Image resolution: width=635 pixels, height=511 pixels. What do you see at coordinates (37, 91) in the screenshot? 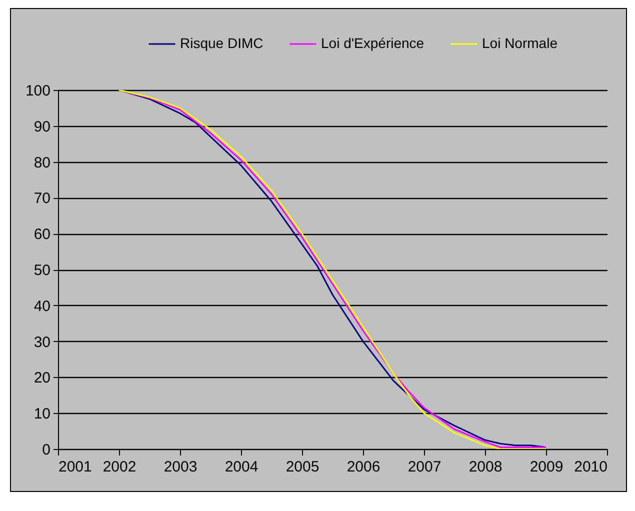
I see `y-tick-label: 100` at bounding box center [37, 91].